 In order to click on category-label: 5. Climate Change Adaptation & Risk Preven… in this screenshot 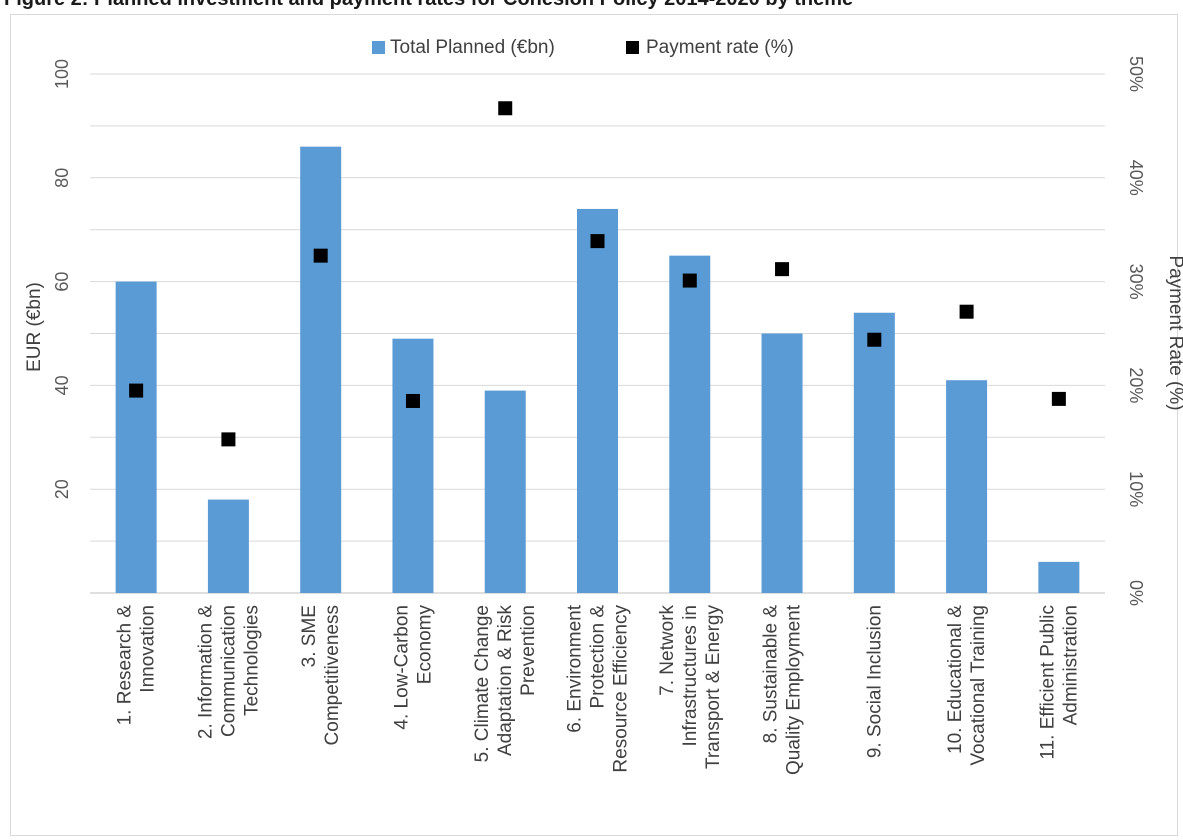, I will do `click(505, 684)`.